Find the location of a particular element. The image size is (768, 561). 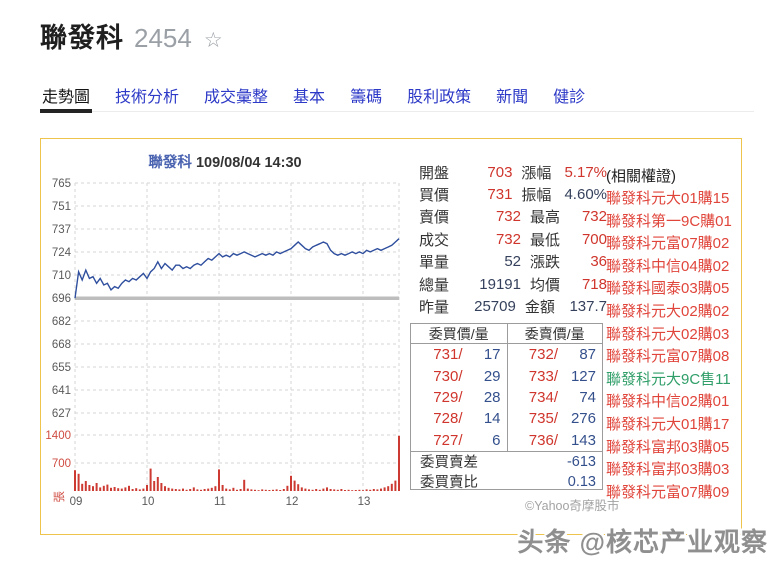

svg-text: 627 is located at coordinates (61, 414).